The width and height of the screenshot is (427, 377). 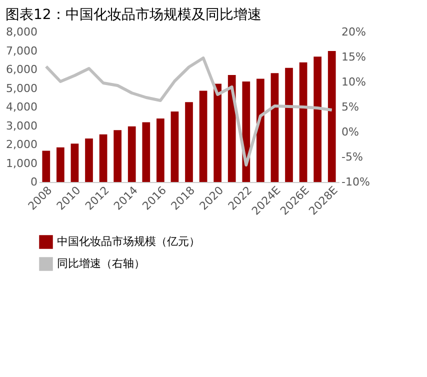 What do you see at coordinates (34, 182) in the screenshot?
I see `y-tick-label: 0` at bounding box center [34, 182].